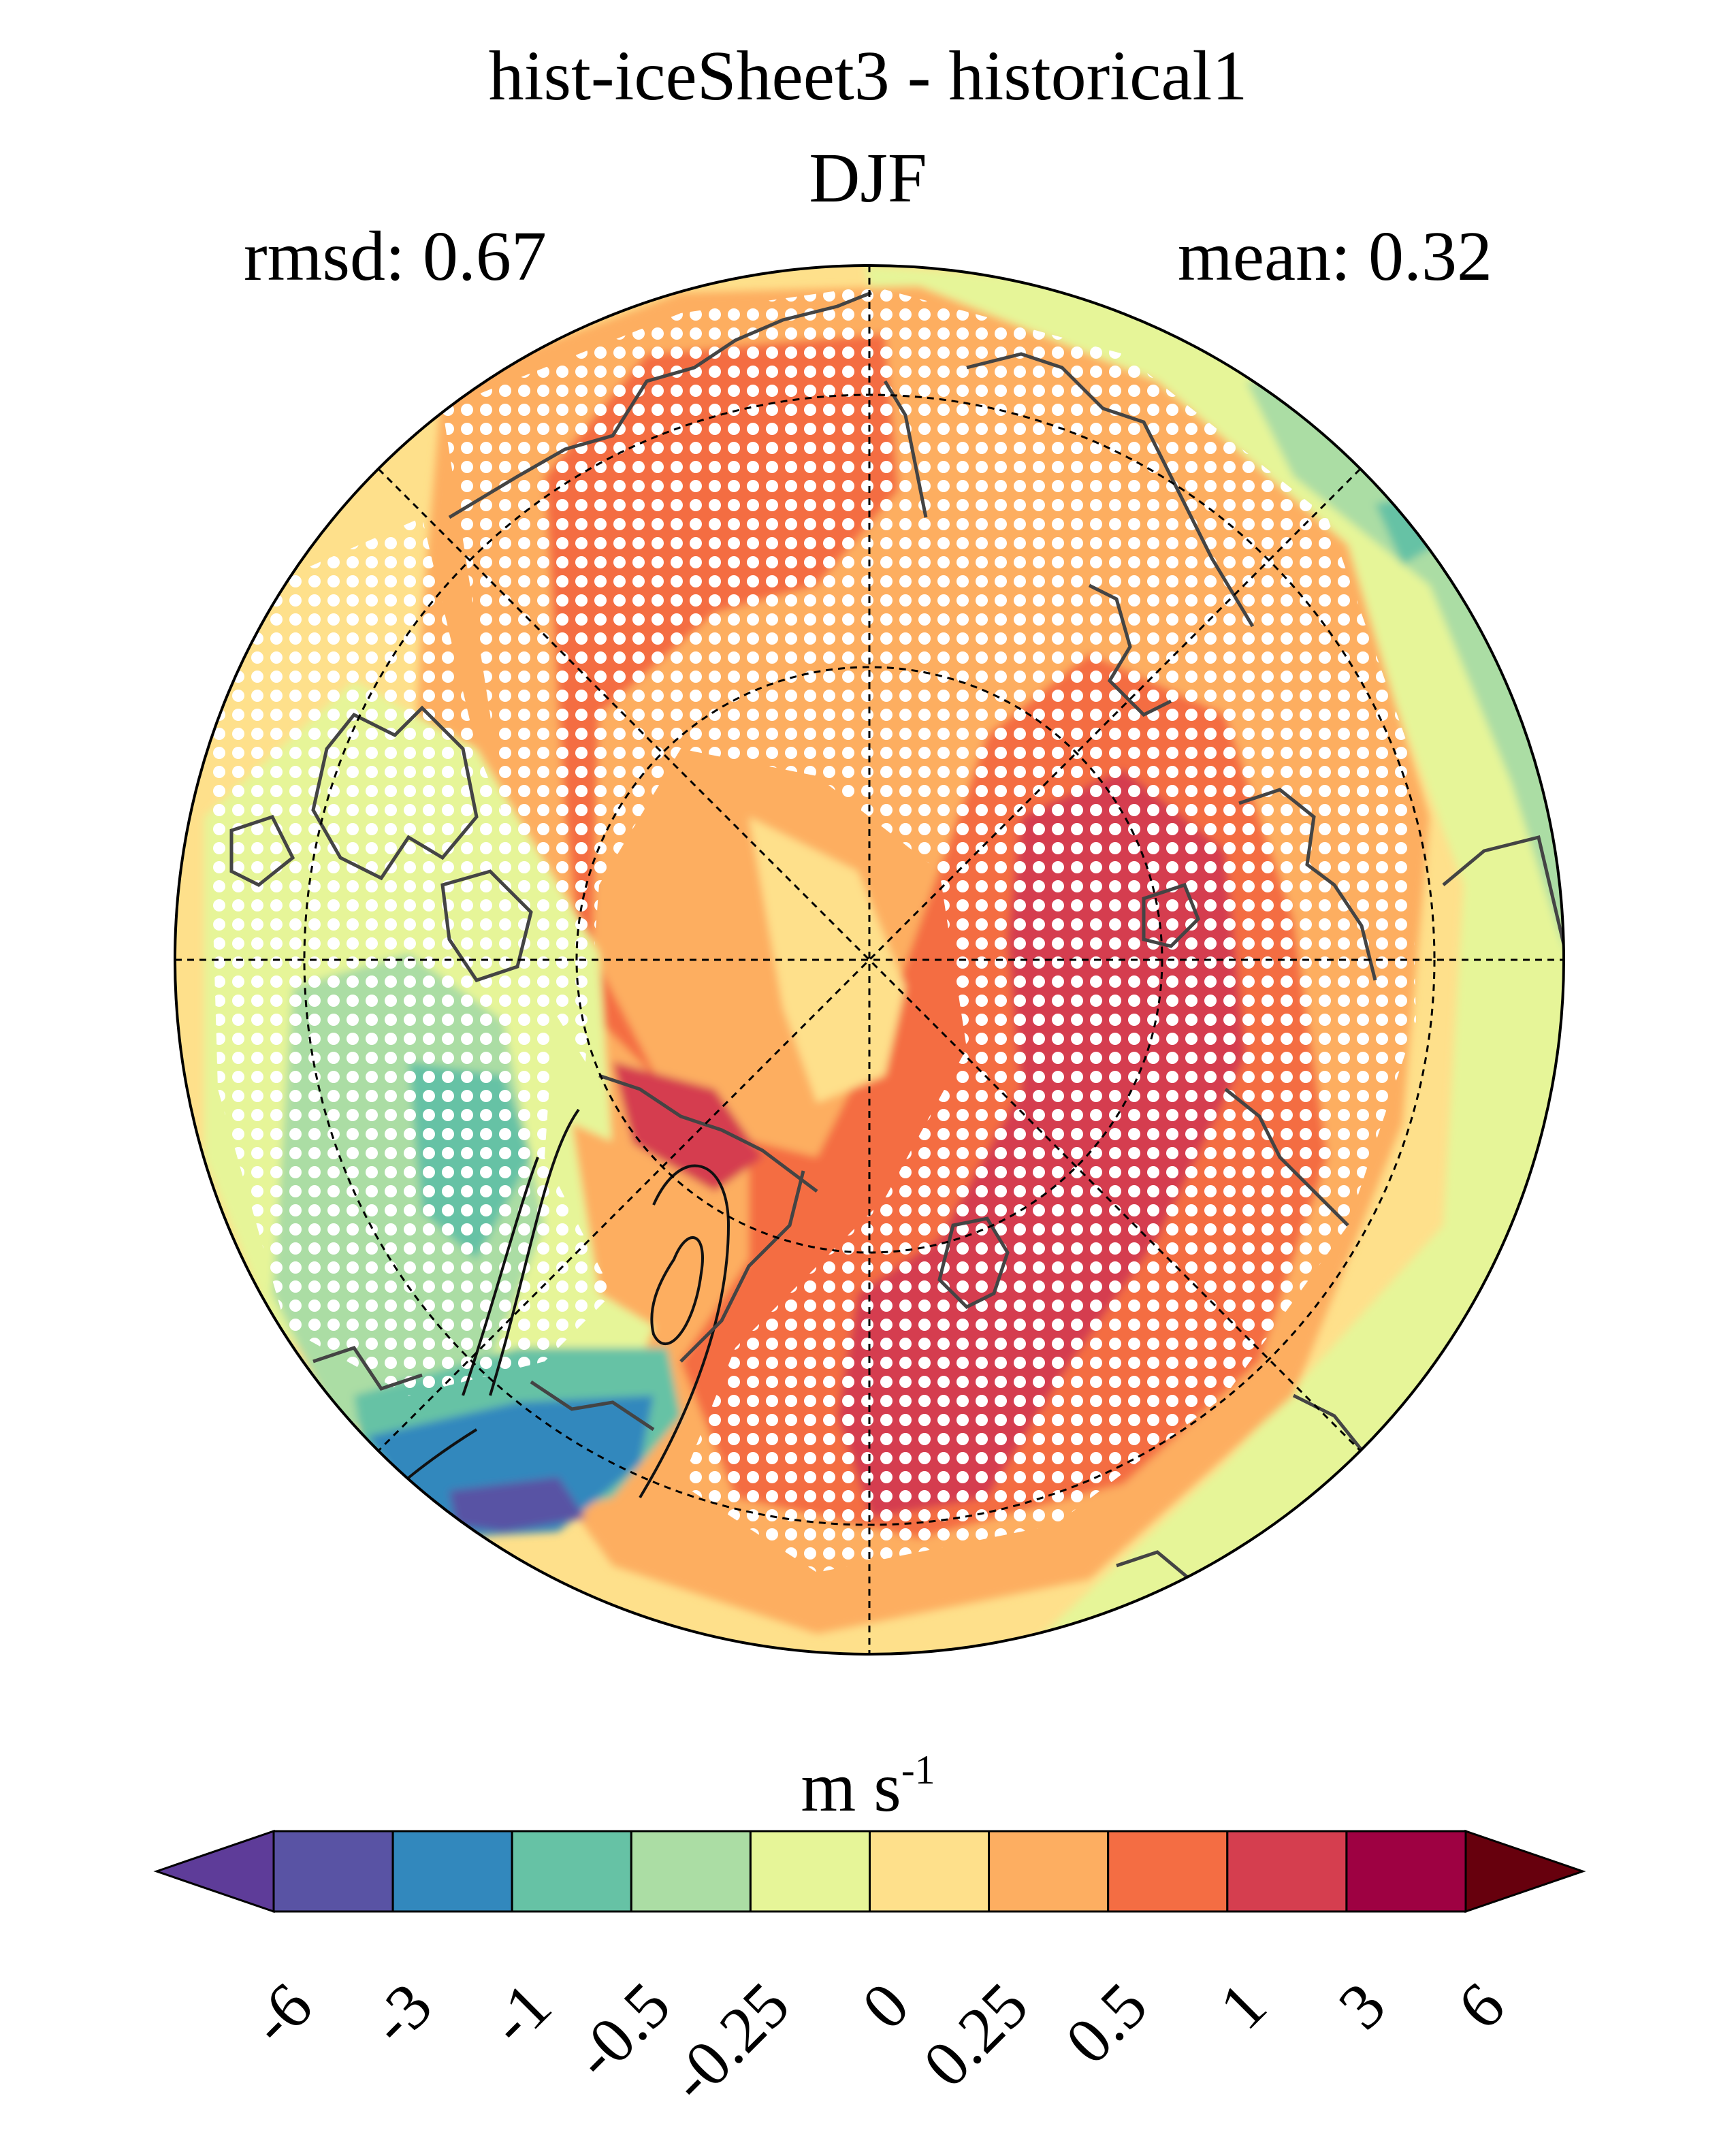 The height and width of the screenshot is (2130, 1736). Describe the element at coordinates (868, 76) in the screenshot. I see `map-title: hist-iceSheet3 - historical1` at that location.